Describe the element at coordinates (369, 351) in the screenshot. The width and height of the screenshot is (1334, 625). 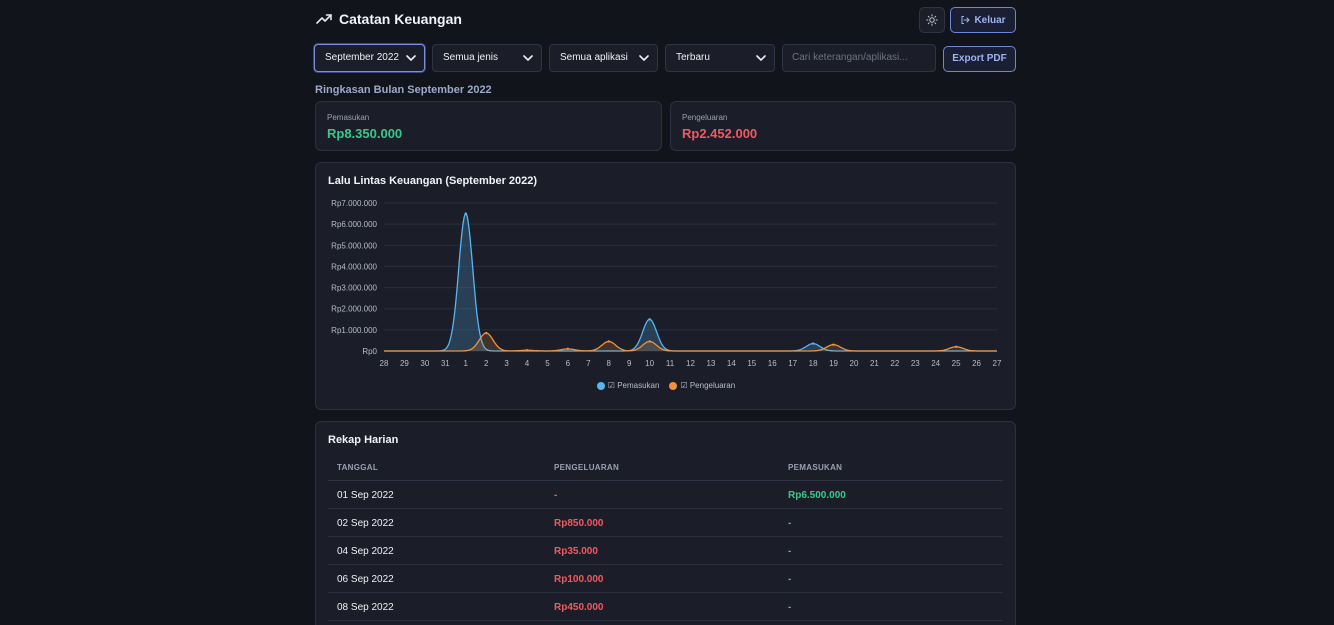
I see `y-tick-label: Rp0` at that location.